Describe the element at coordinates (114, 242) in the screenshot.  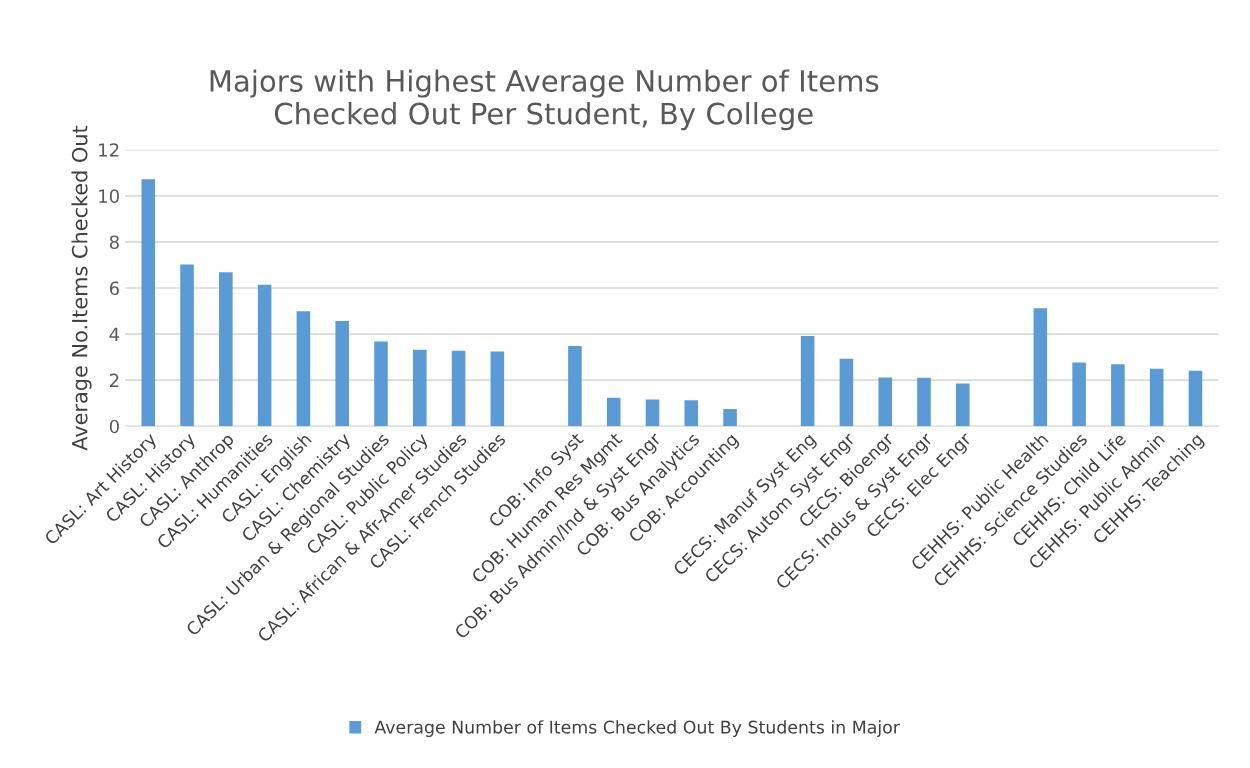
I see `y-tick-label: 8` at that location.